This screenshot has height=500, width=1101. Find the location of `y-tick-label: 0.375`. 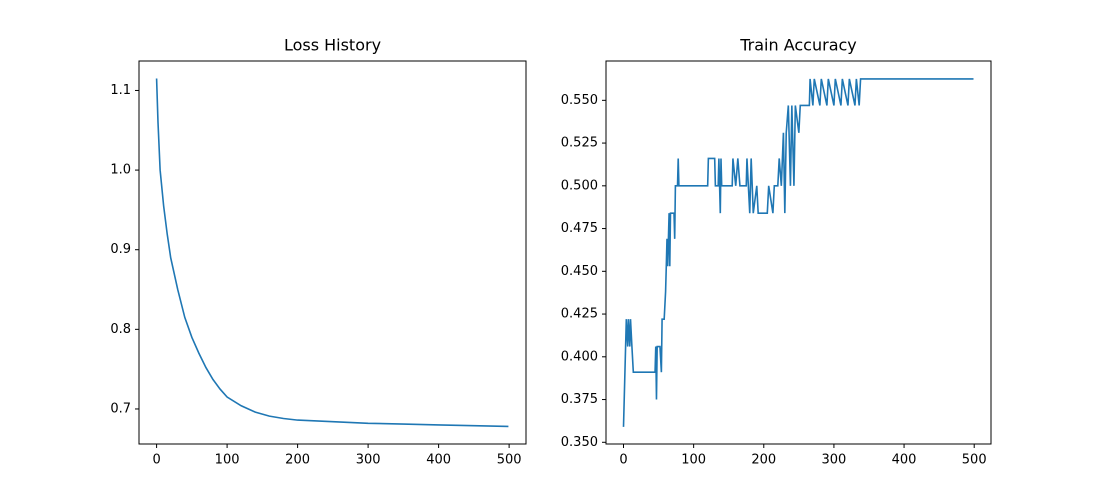

y-tick-label: 0.375 is located at coordinates (579, 399).